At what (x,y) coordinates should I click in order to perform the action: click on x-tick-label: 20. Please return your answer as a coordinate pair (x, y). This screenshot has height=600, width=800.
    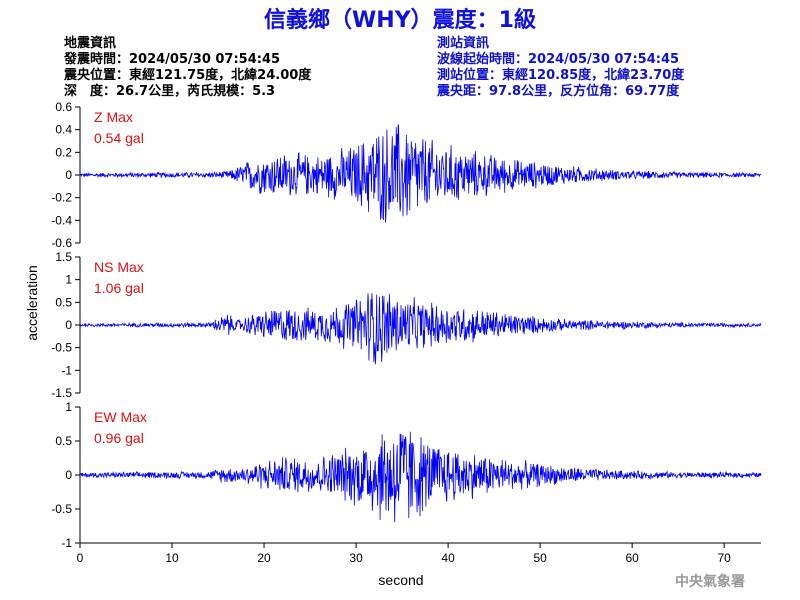
    Looking at the image, I should click on (264, 558).